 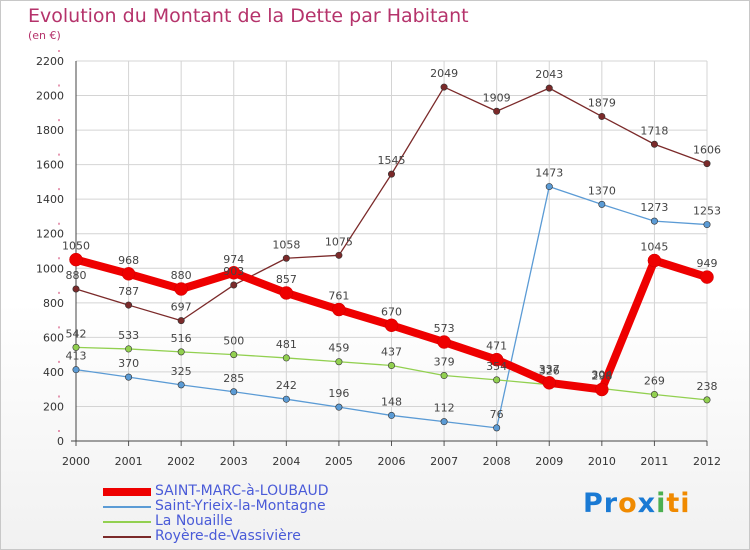 What do you see at coordinates (76, 333) in the screenshot?
I see `data-label: 542` at bounding box center [76, 333].